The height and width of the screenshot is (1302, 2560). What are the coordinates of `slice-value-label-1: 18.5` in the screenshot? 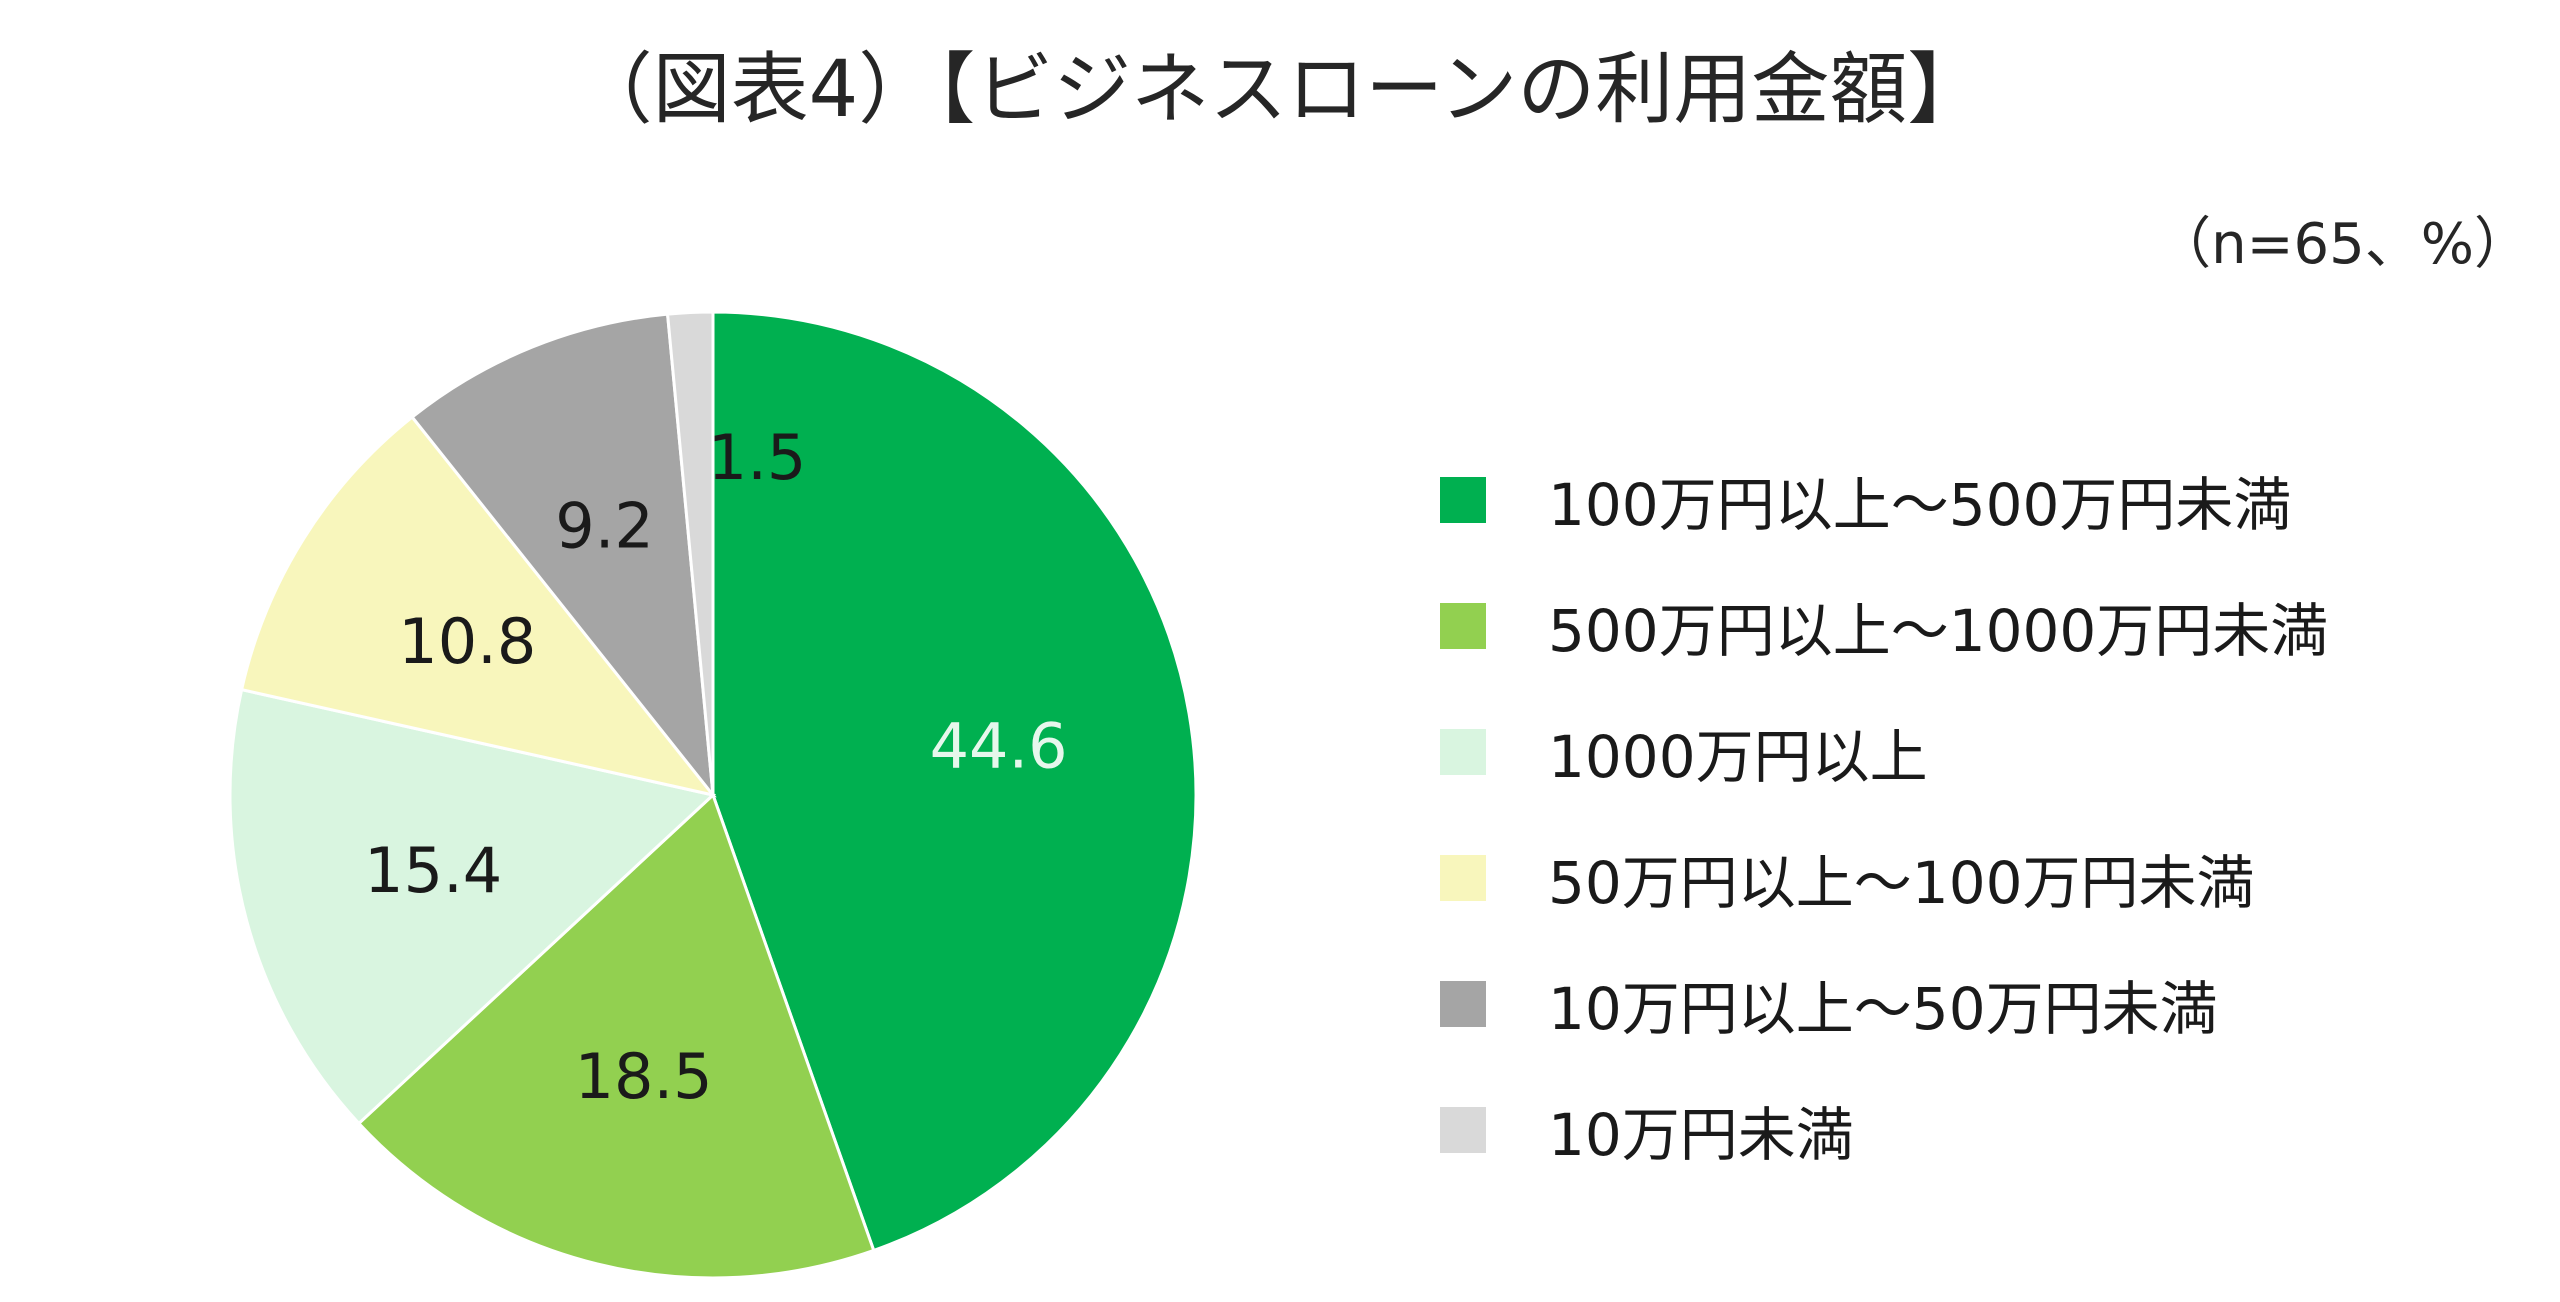 It's located at (644, 1076).